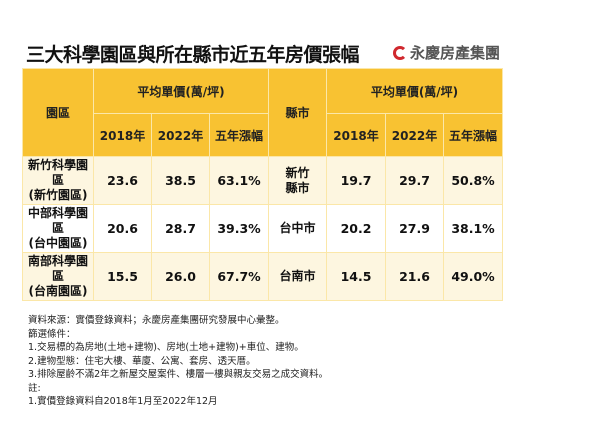 This screenshot has width=600, height=445. Describe the element at coordinates (297, 112) in the screenshot. I see `header-city: 縣市` at that location.